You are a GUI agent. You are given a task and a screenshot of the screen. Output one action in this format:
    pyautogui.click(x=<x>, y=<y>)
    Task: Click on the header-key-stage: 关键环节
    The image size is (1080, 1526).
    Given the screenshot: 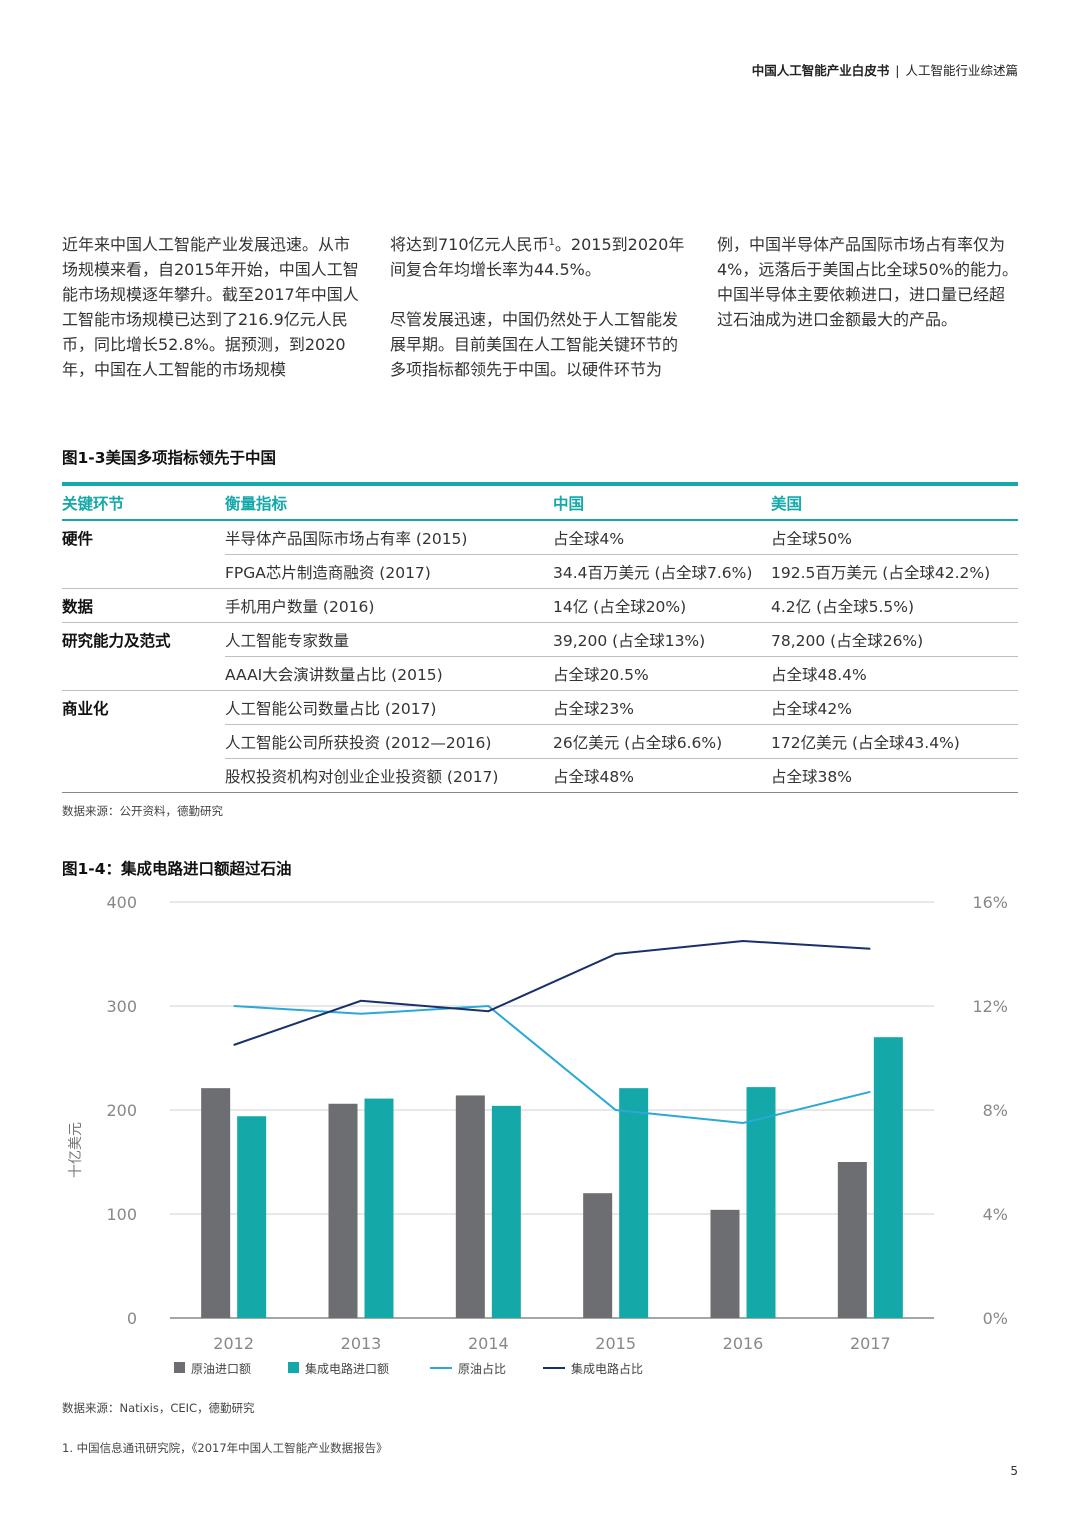 What is the action you would take?
    pyautogui.click(x=143, y=502)
    